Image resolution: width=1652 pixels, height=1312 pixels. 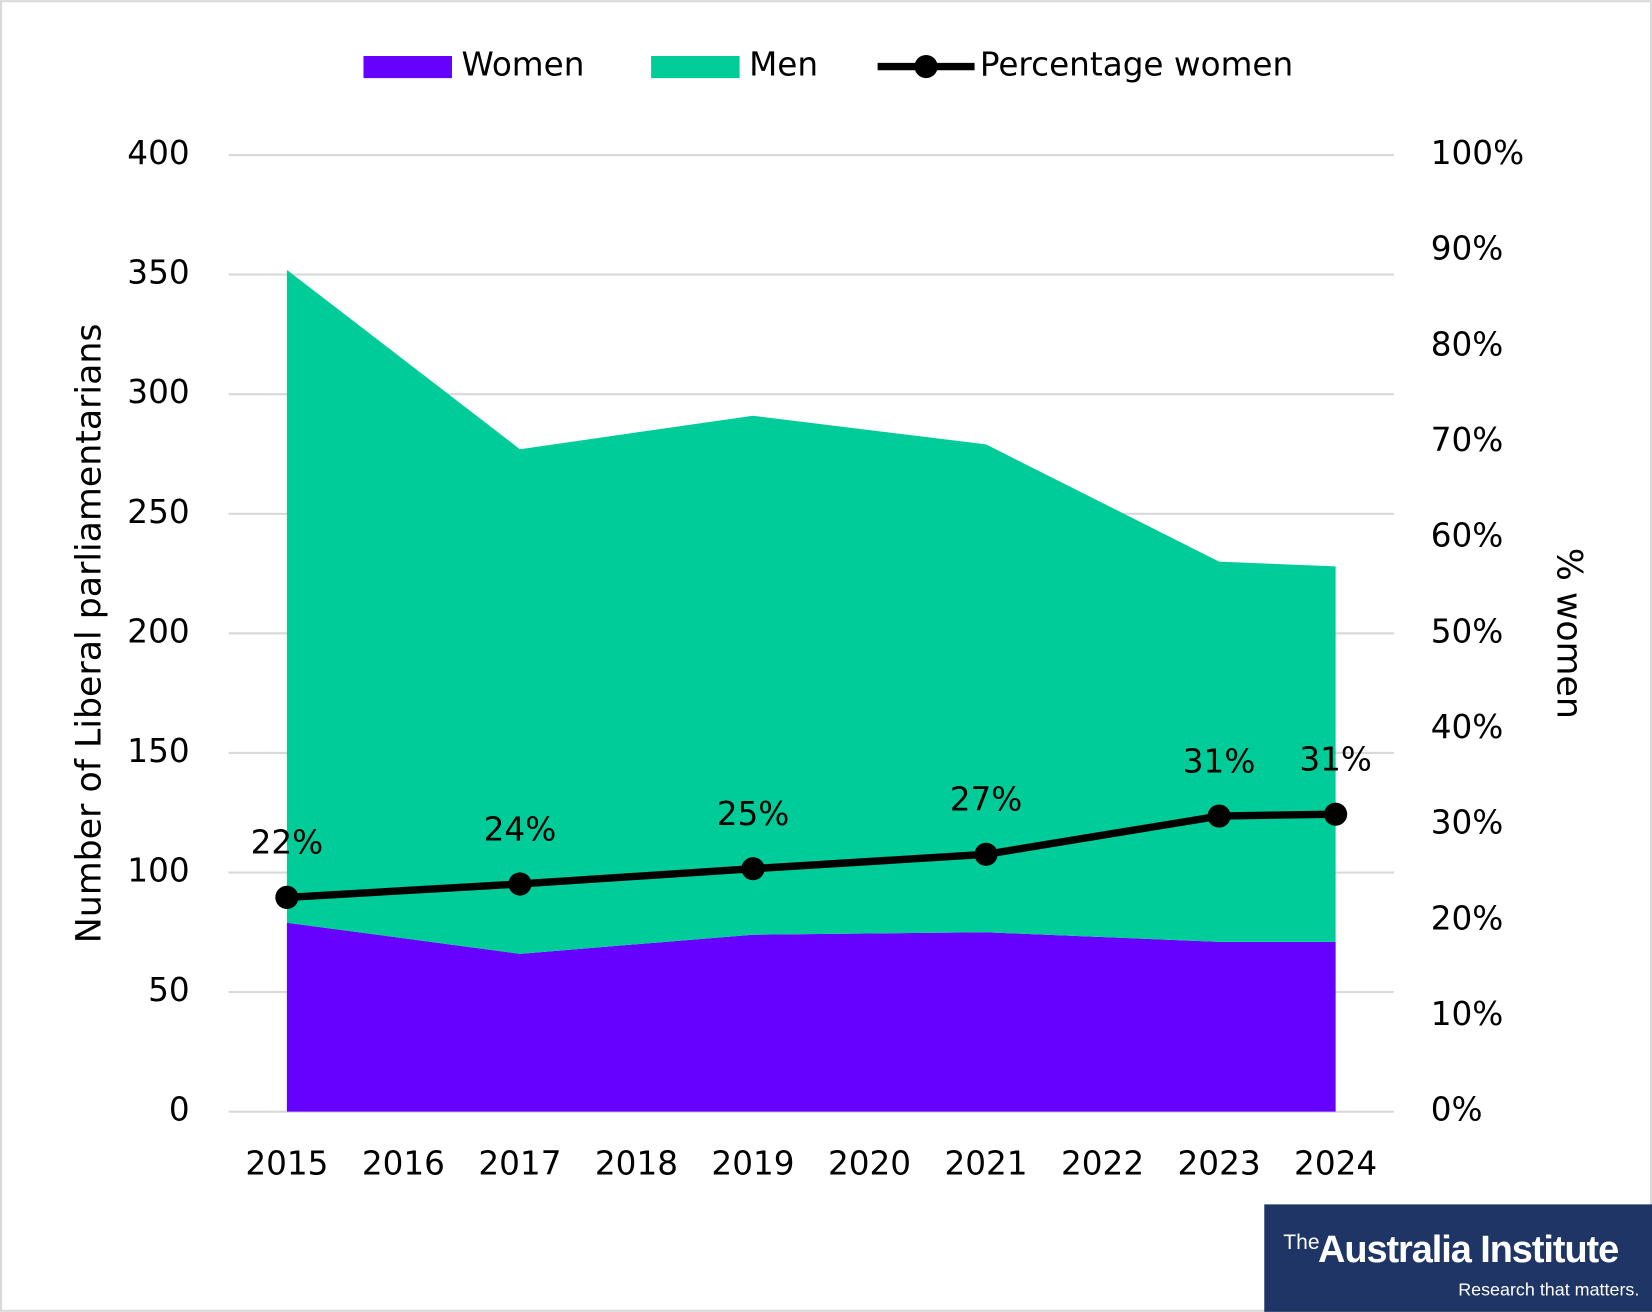 I want to click on x-tick-label: 2024, so click(x=1335, y=1163).